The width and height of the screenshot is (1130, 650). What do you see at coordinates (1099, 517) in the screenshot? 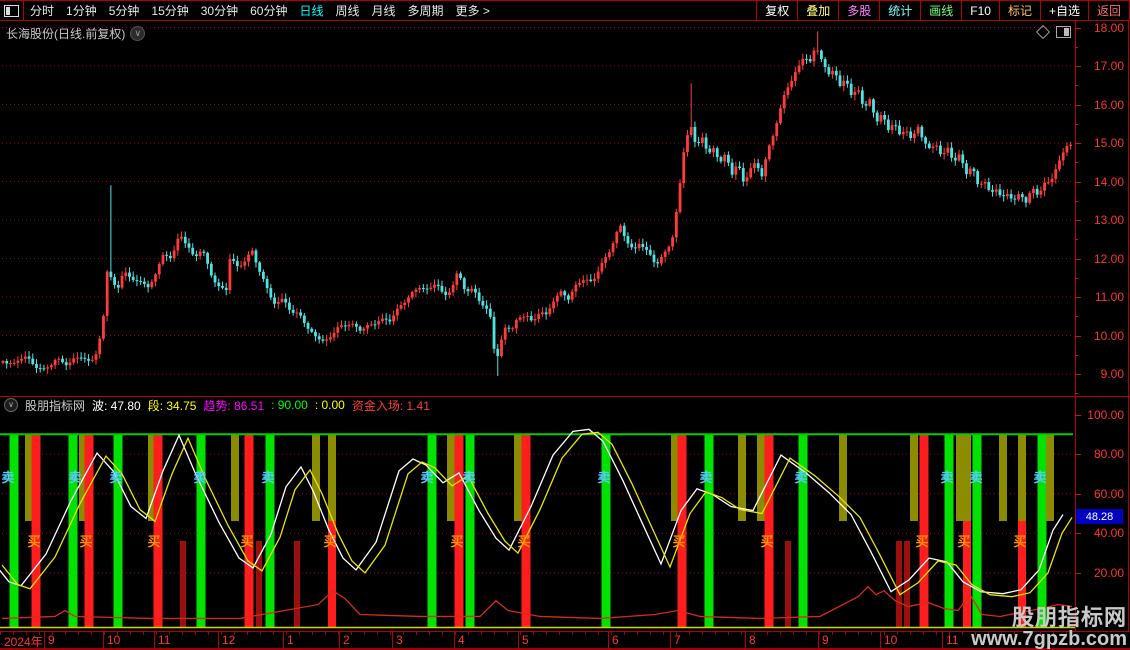
I see `current-value-badge: 48.28` at bounding box center [1099, 517].